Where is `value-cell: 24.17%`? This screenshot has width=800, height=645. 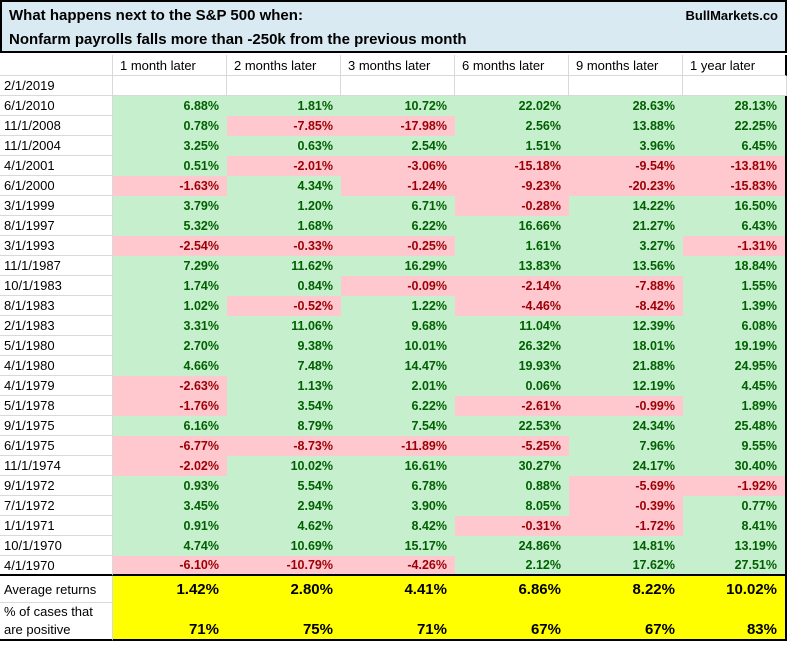 value-cell: 24.17% is located at coordinates (626, 466).